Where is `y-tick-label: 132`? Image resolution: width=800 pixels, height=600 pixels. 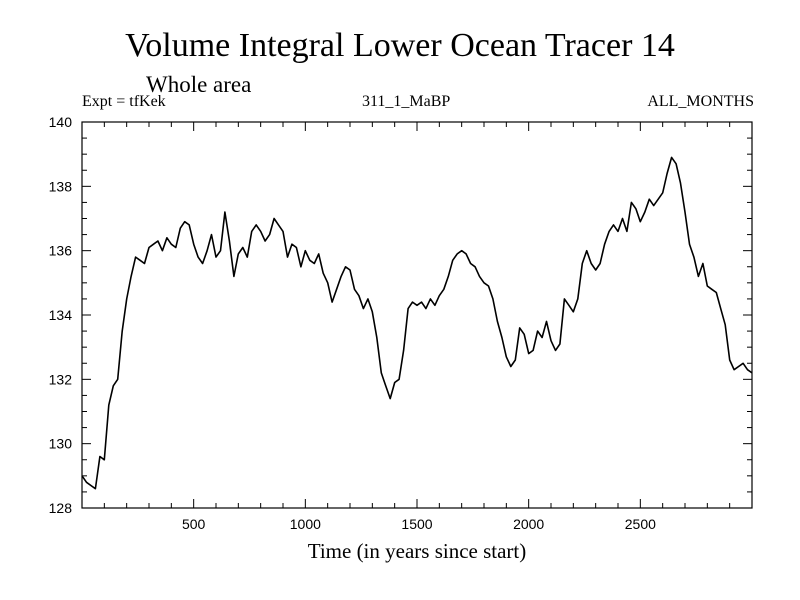 y-tick-label: 132 is located at coordinates (61, 379).